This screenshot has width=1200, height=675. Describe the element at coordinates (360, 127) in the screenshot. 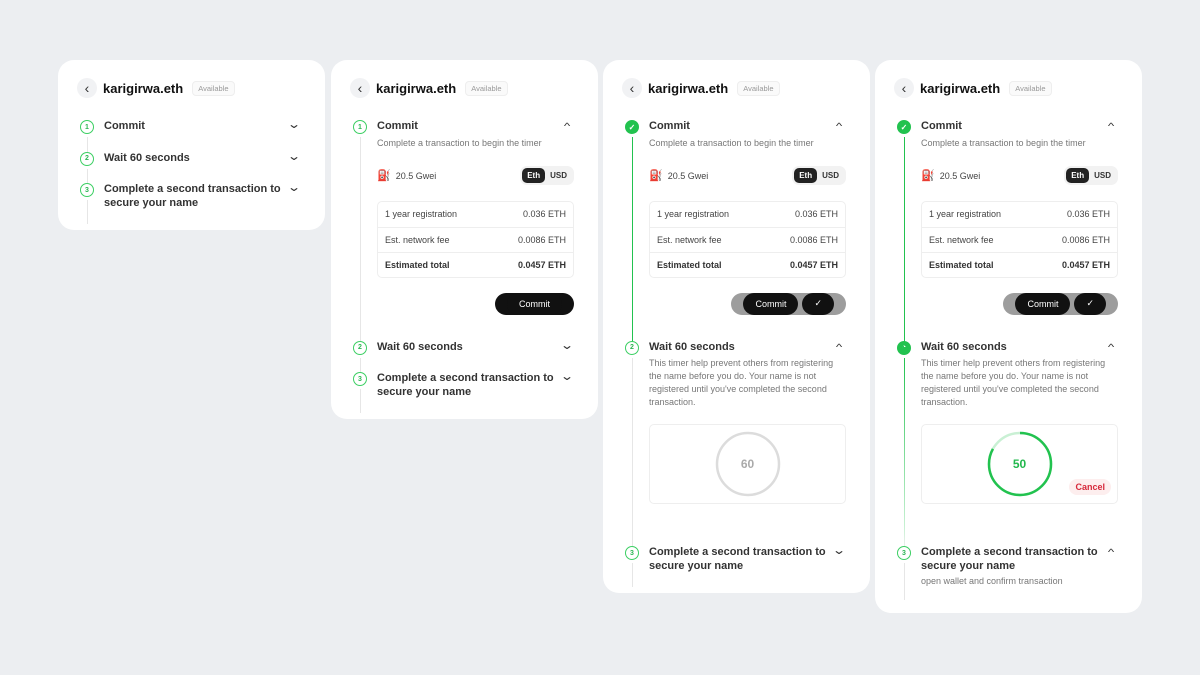

I see `step-number-icon: 1` at that location.